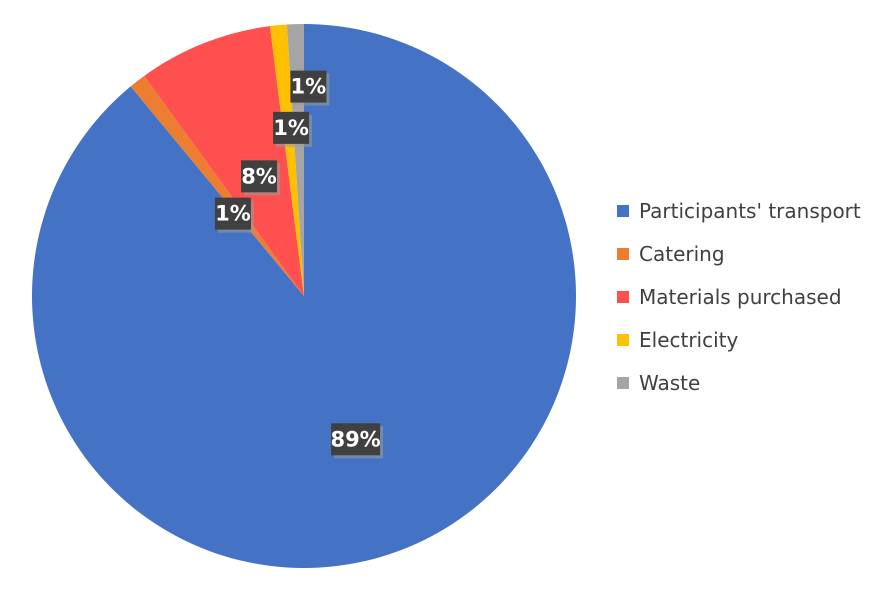 The image size is (886, 596). What do you see at coordinates (217, 185) in the screenshot?
I see `pie-slice-catering` at bounding box center [217, 185].